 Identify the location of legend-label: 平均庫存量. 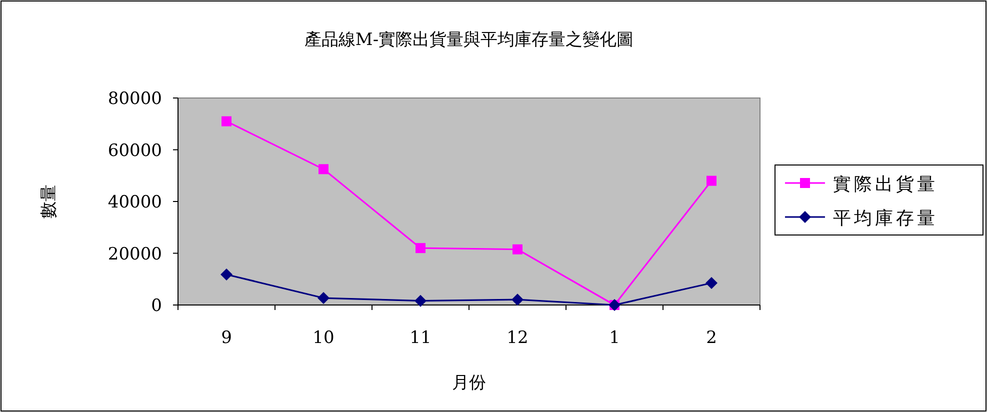
(885, 218).